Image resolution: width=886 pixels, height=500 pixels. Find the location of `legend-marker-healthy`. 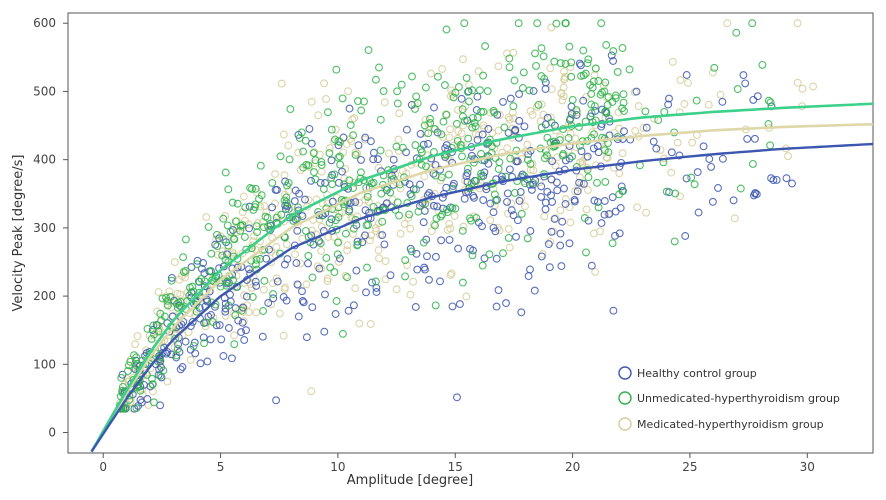

legend-marker-healthy is located at coordinates (625, 373).